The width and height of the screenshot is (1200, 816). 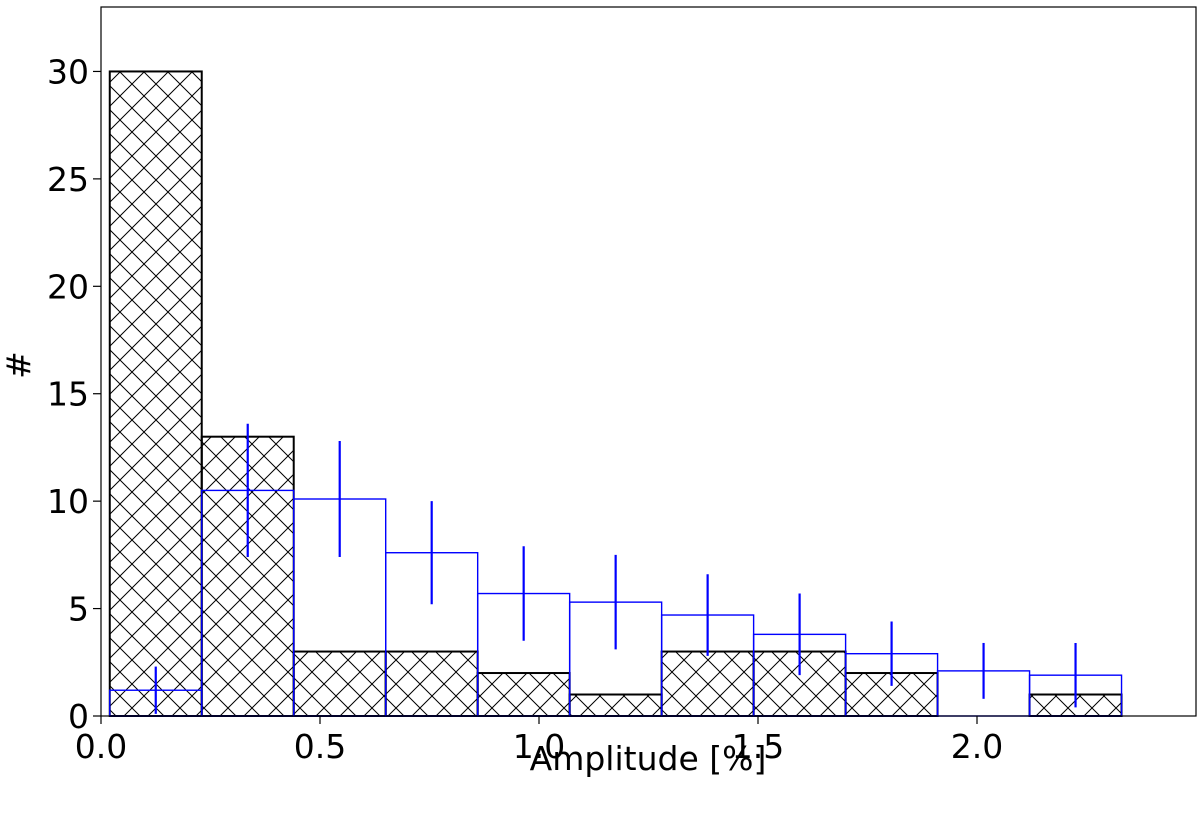 What do you see at coordinates (539, 746) in the screenshot?
I see `x-tick-label: 1.0` at bounding box center [539, 746].